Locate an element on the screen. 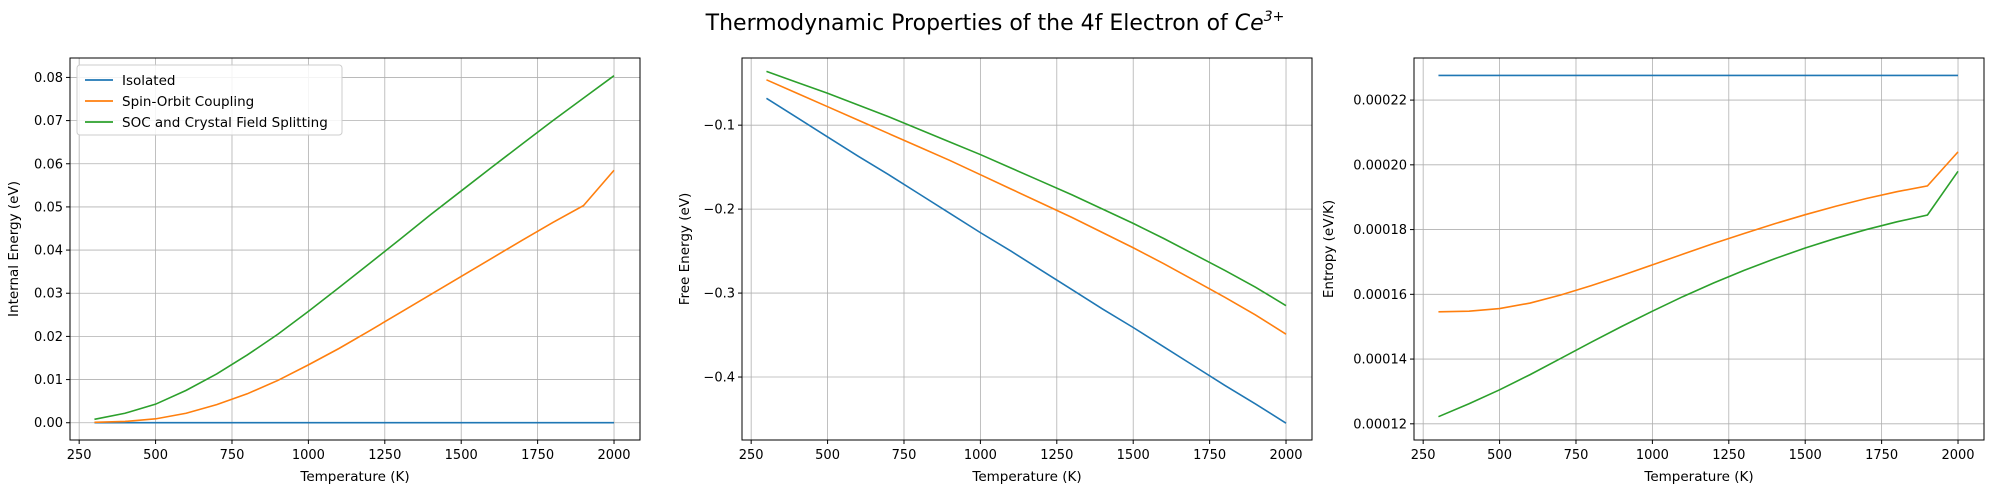 The height and width of the screenshot is (495, 1990). figure-title-superscript: 3+ is located at coordinates (1274, 17).